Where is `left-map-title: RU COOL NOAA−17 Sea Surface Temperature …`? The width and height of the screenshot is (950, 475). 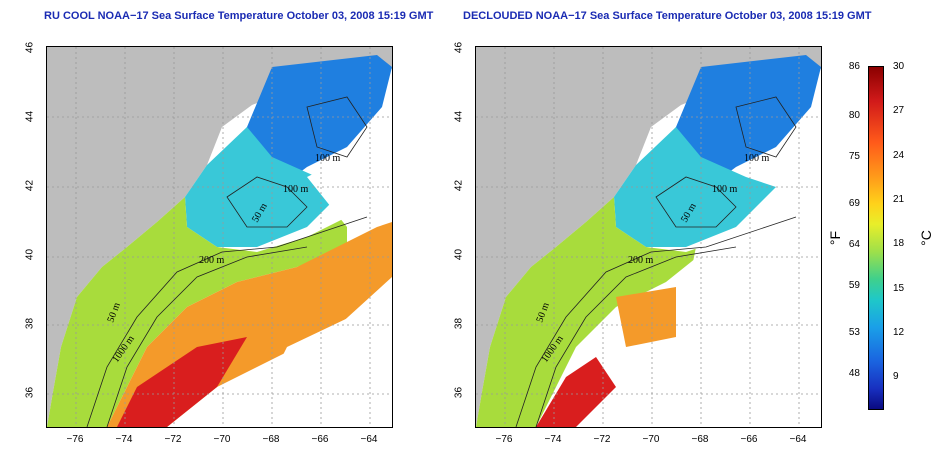 left-map-title: RU COOL NOAA−17 Sea Surface Temperature … is located at coordinates (239, 16).